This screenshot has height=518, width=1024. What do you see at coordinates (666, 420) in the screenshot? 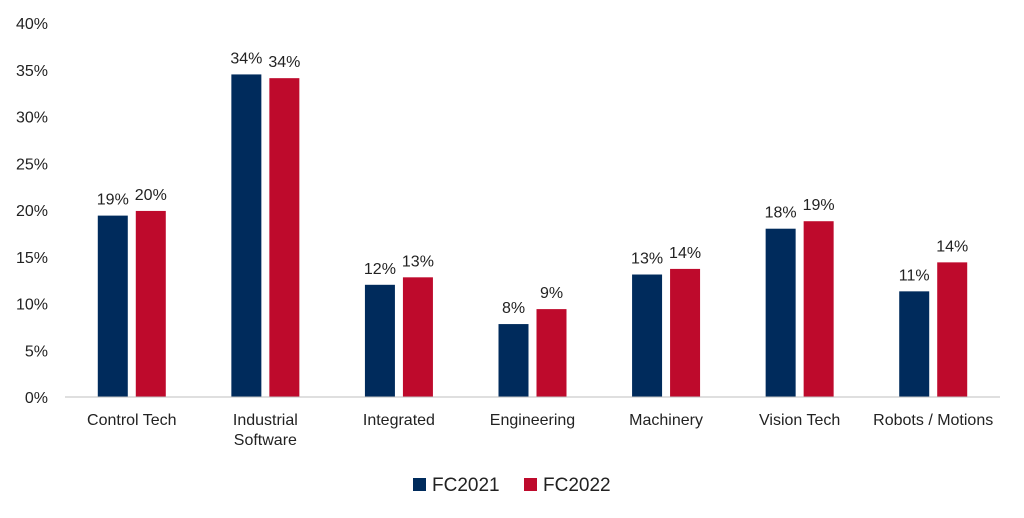
I see `x-tick-label: Machinery` at bounding box center [666, 420].